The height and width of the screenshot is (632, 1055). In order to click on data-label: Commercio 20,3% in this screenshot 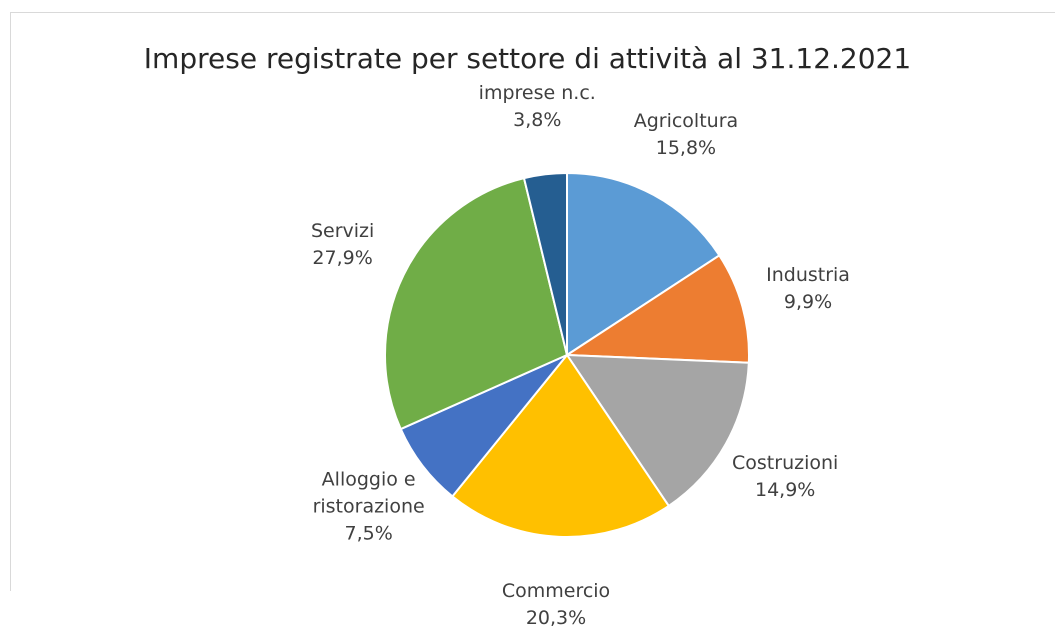, I will do `click(556, 605)`.